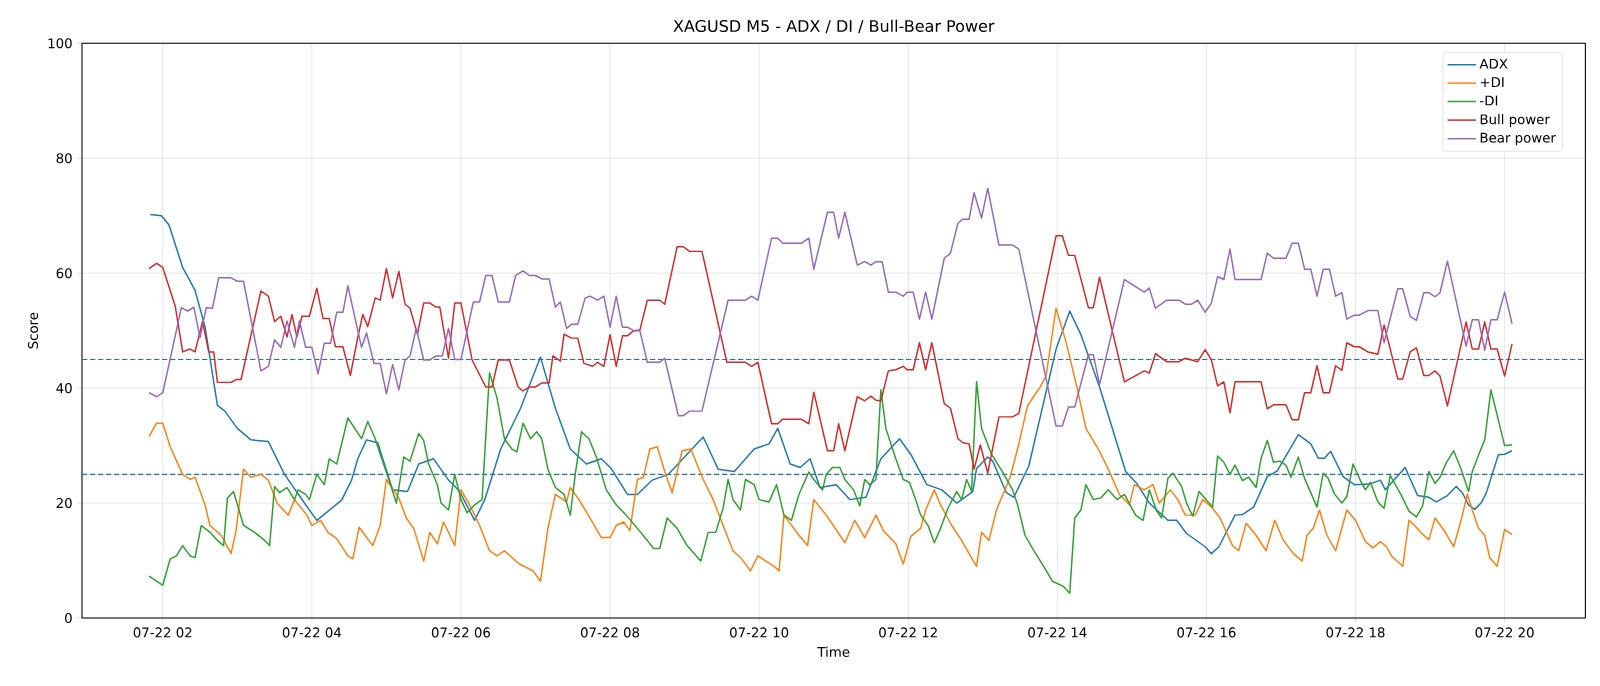 This screenshot has width=1600, height=686. I want to click on y-tick-label: 80, so click(64, 158).